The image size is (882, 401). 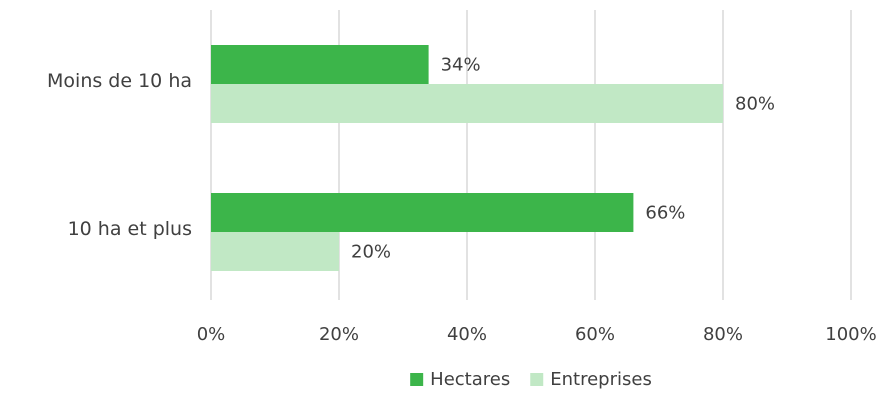 I want to click on data-label: 66%, so click(x=665, y=213).